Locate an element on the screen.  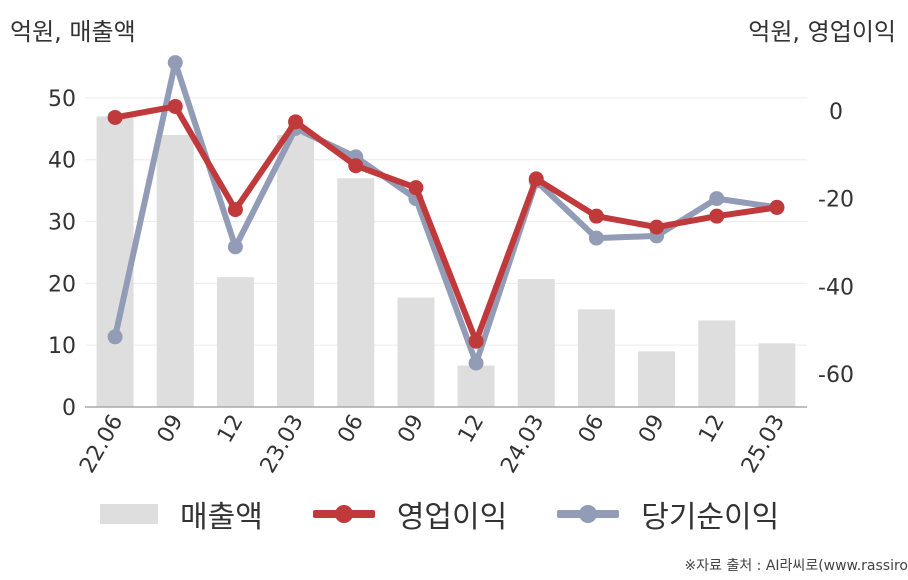
right-tick-label: -20 is located at coordinates (836, 200).